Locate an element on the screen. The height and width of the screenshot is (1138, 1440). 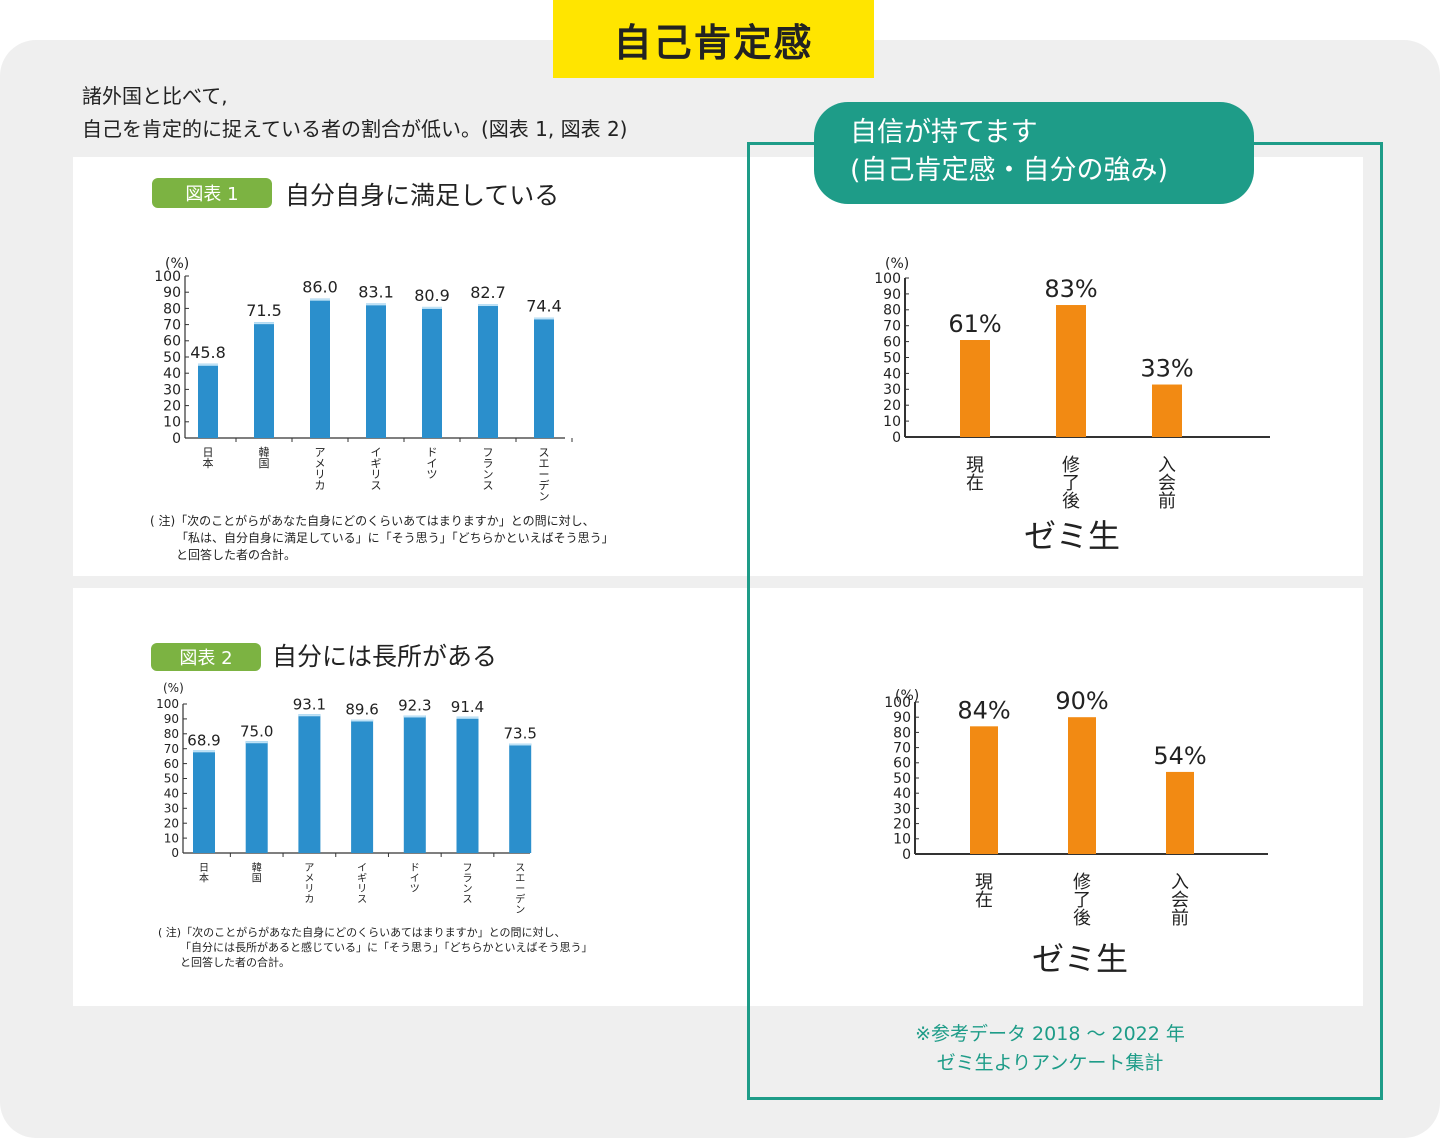
x-category-label: 前 is located at coordinates (1180, 918).